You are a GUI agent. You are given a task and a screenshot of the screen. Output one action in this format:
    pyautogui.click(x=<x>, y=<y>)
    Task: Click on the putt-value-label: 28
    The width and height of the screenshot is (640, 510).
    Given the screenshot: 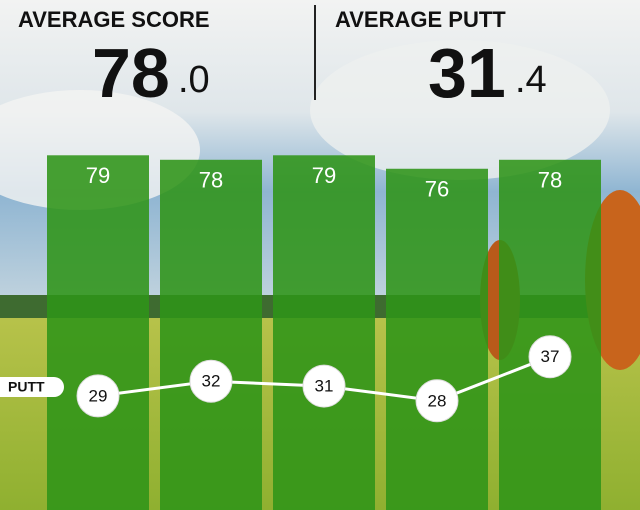 What is the action you would take?
    pyautogui.click(x=437, y=400)
    